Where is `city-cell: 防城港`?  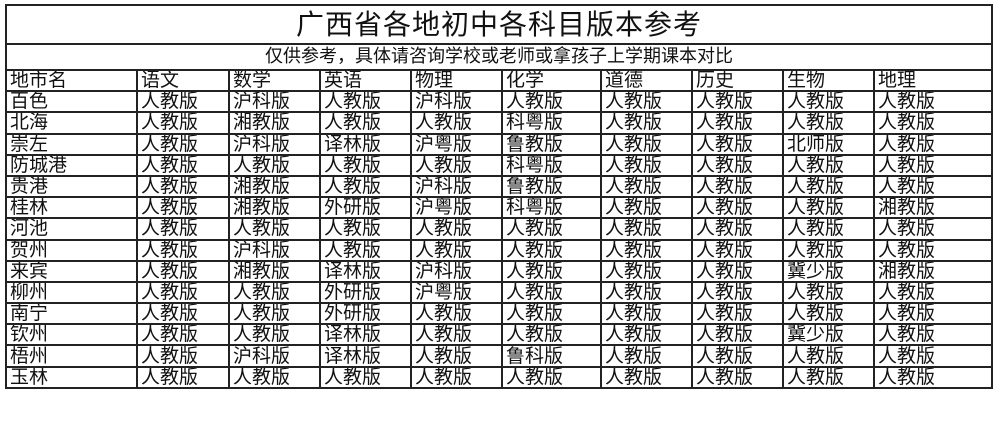
city-cell: 防城港 is located at coordinates (72, 165).